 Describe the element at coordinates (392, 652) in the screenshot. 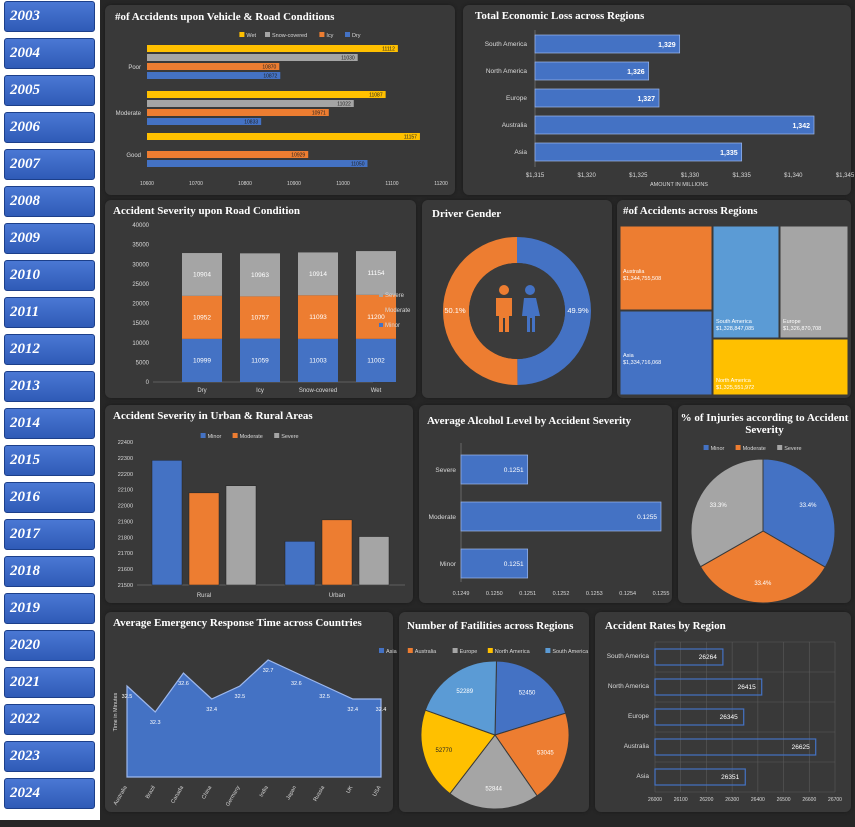

I see `legend-label: Asia` at that location.